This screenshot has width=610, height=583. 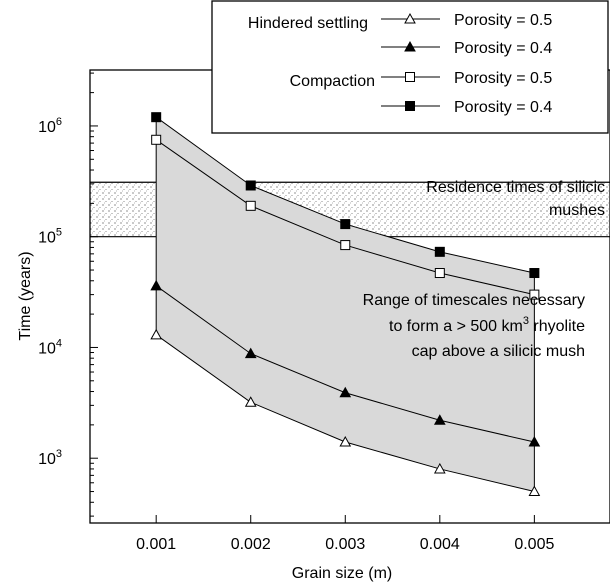 What do you see at coordinates (503, 48) in the screenshot?
I see `legend-entry-2: Porosity = 0.4` at bounding box center [503, 48].